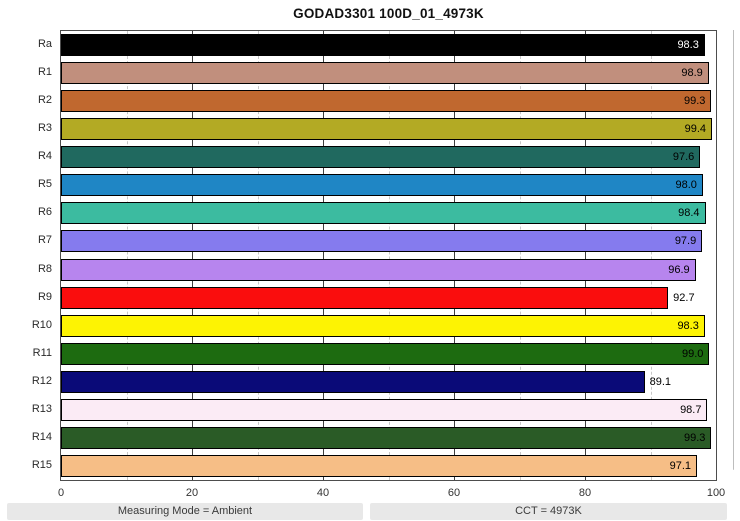  I want to click on bar-r12, so click(353, 381).